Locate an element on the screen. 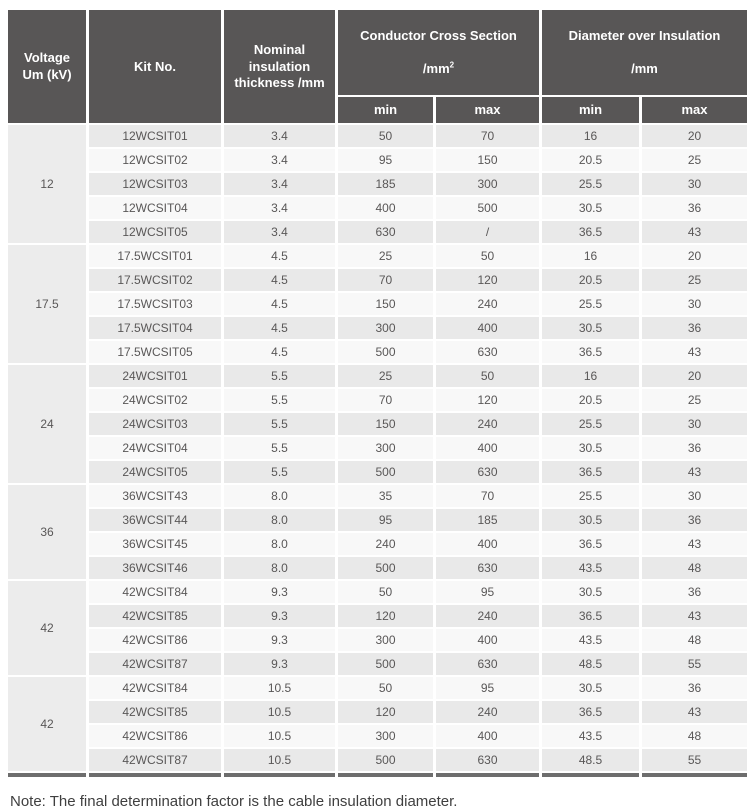  table-row: 17.5WCSIT04 4.5 300 400 30.5 36 is located at coordinates (377, 328).